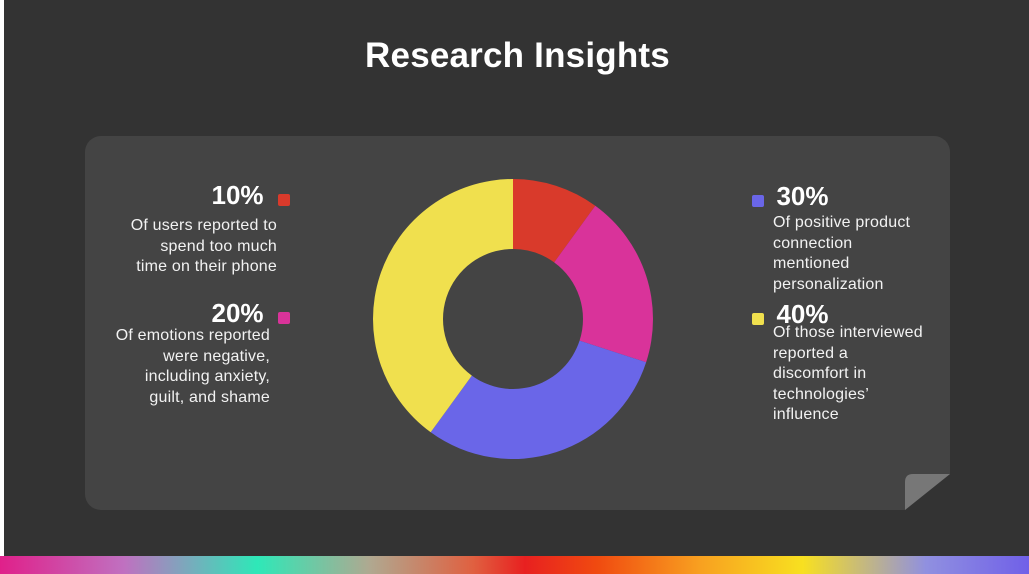 This screenshot has width=1029, height=574. What do you see at coordinates (848, 332) in the screenshot?
I see `stat-40-line: Of those interviewed` at bounding box center [848, 332].